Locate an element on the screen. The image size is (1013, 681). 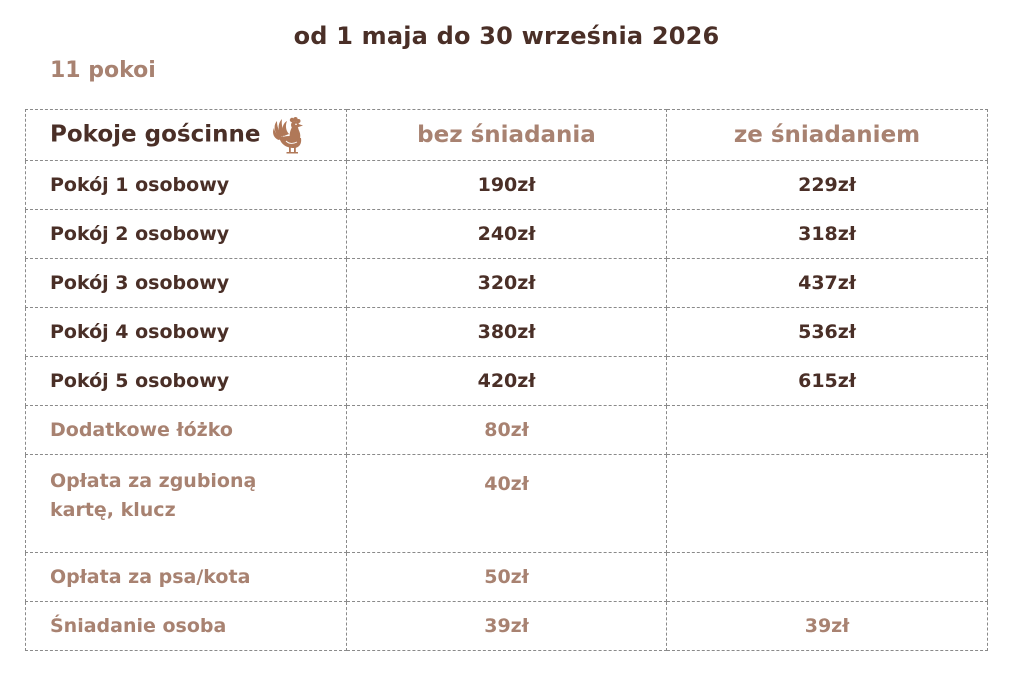
room-name: Pokój 5 osobowy is located at coordinates (186, 381).